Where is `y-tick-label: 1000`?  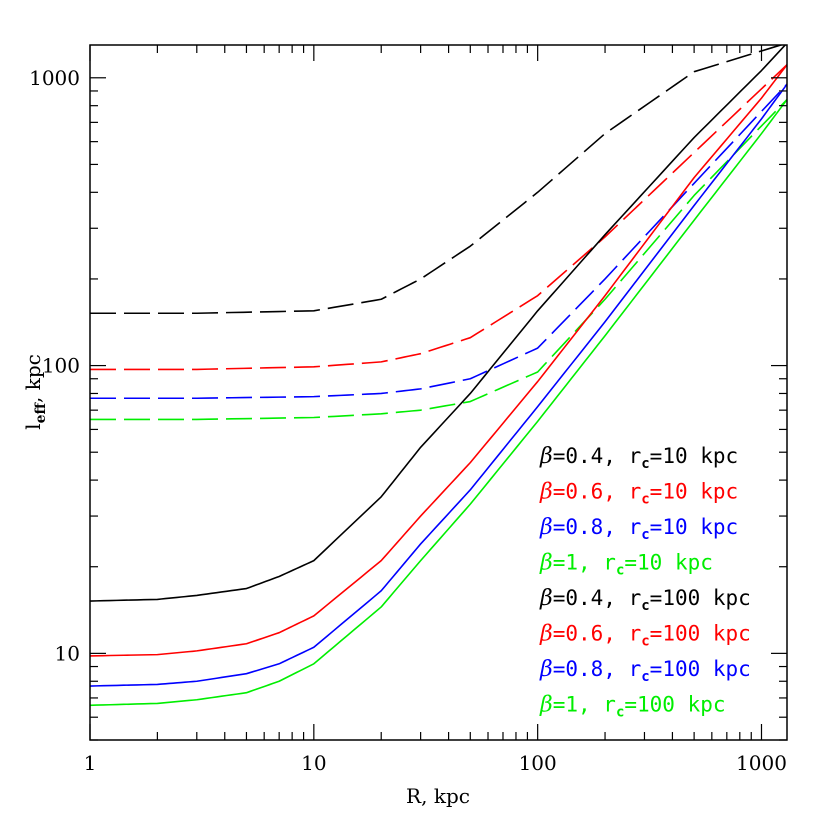 y-tick-label: 1000 is located at coordinates (54, 78).